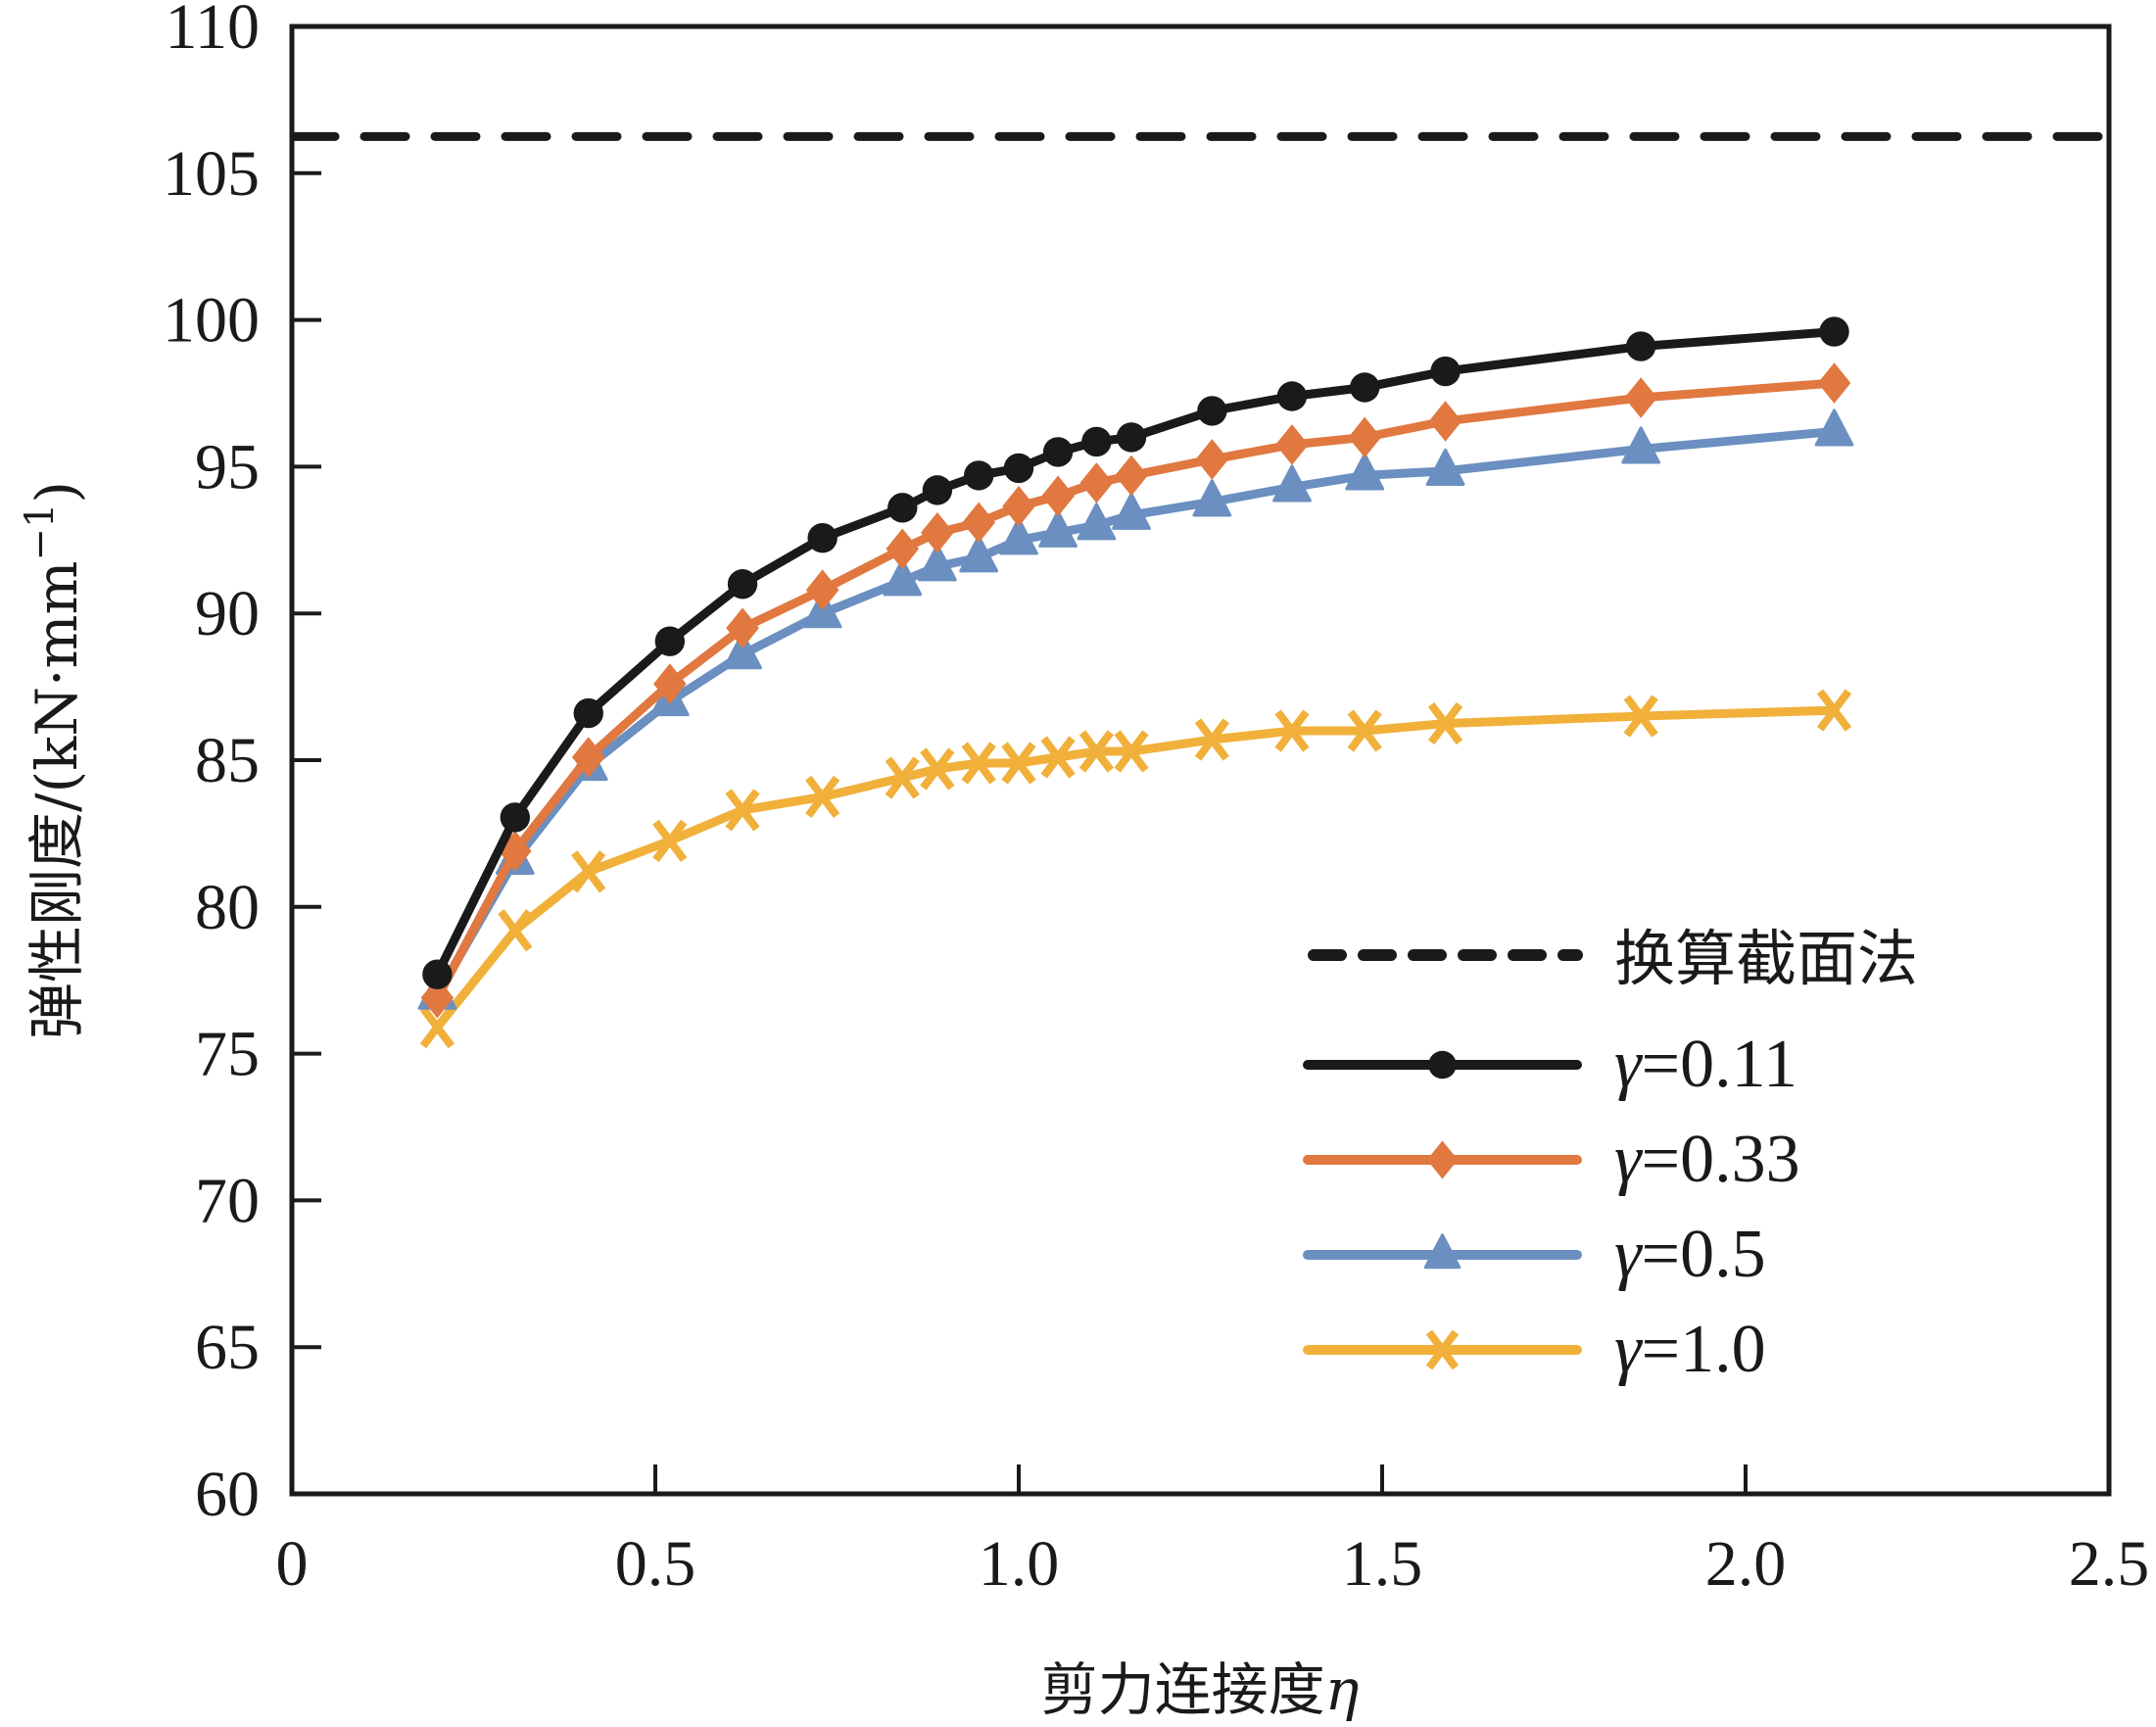 The image size is (2156, 1727). I want to click on x-tick-label: 2.0, so click(1746, 1564).